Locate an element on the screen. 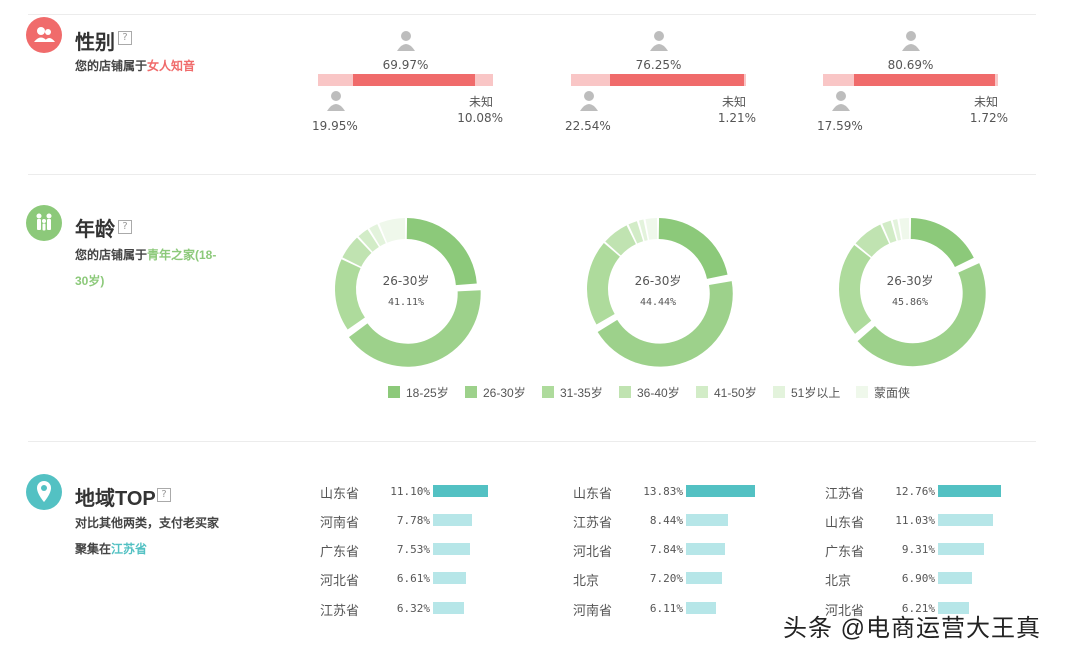 This screenshot has width=1080, height=654. unknown-label: 未知 is located at coordinates (733, 102).